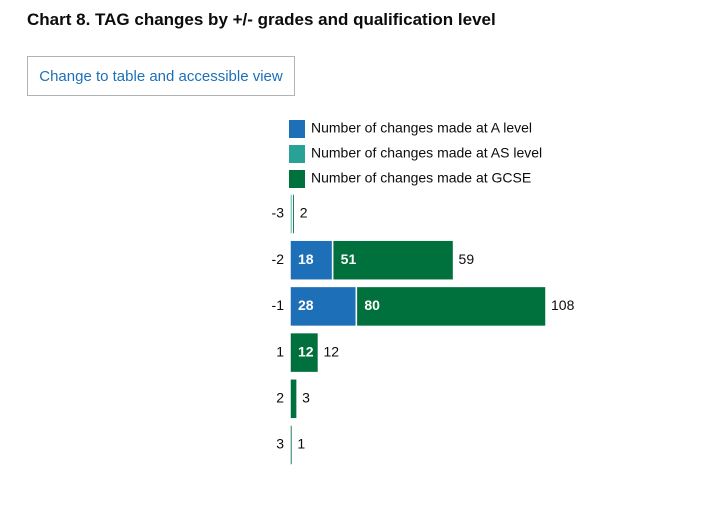 The image size is (703, 509). What do you see at coordinates (331, 351) in the screenshot?
I see `total-label: 12` at bounding box center [331, 351].